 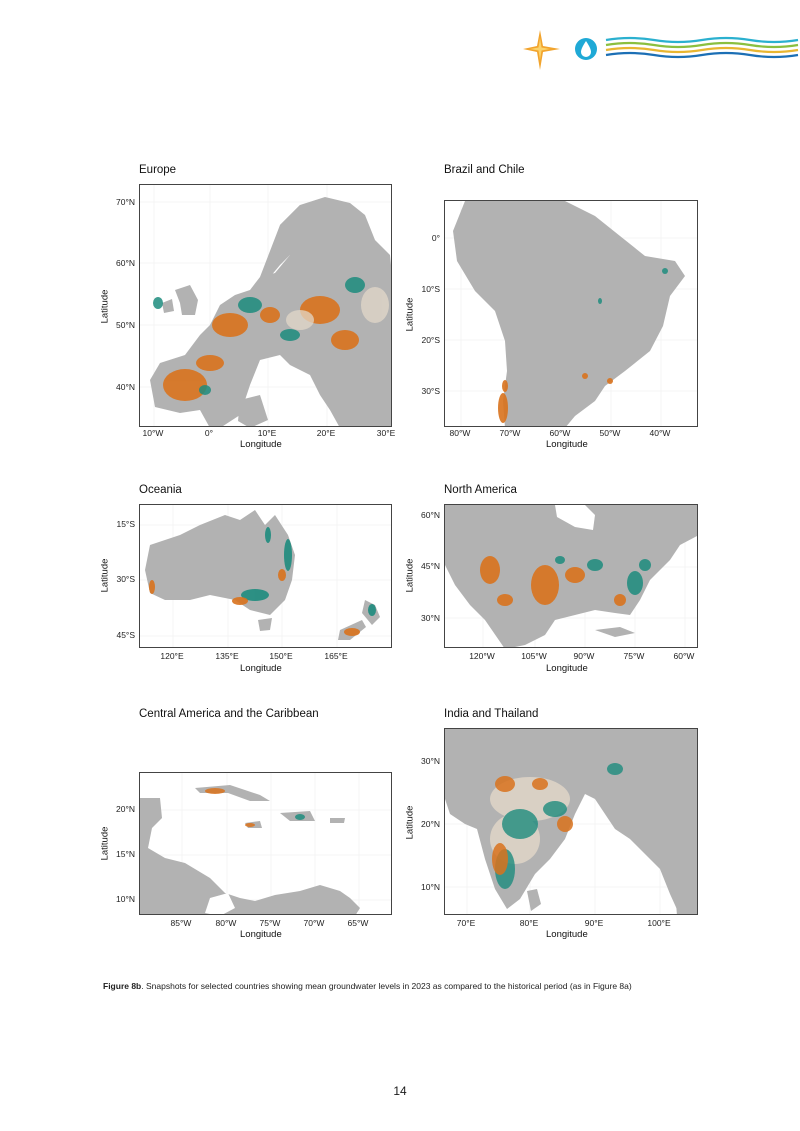 I want to click on xtick-label: 50°W, so click(x=610, y=433).